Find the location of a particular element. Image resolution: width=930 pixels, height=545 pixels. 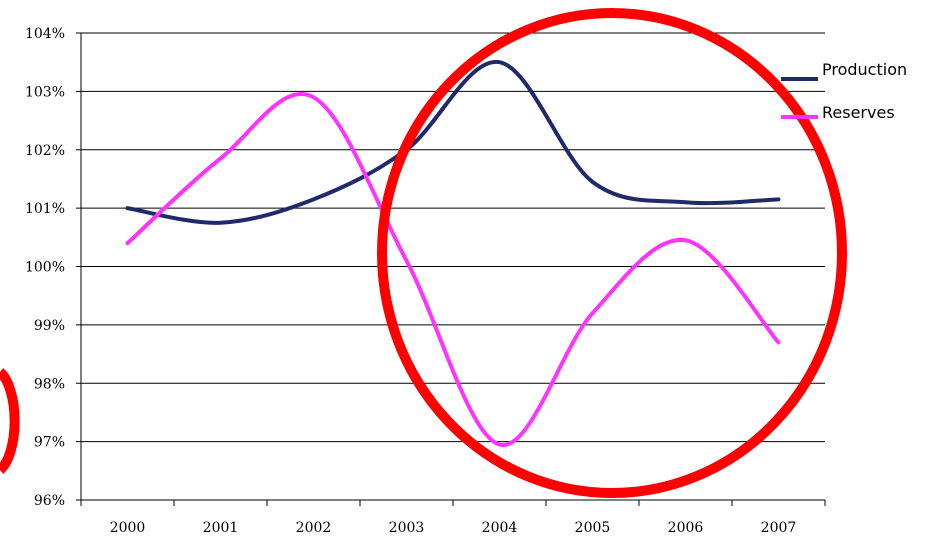

y-tick-label: 96% is located at coordinates (49, 501).